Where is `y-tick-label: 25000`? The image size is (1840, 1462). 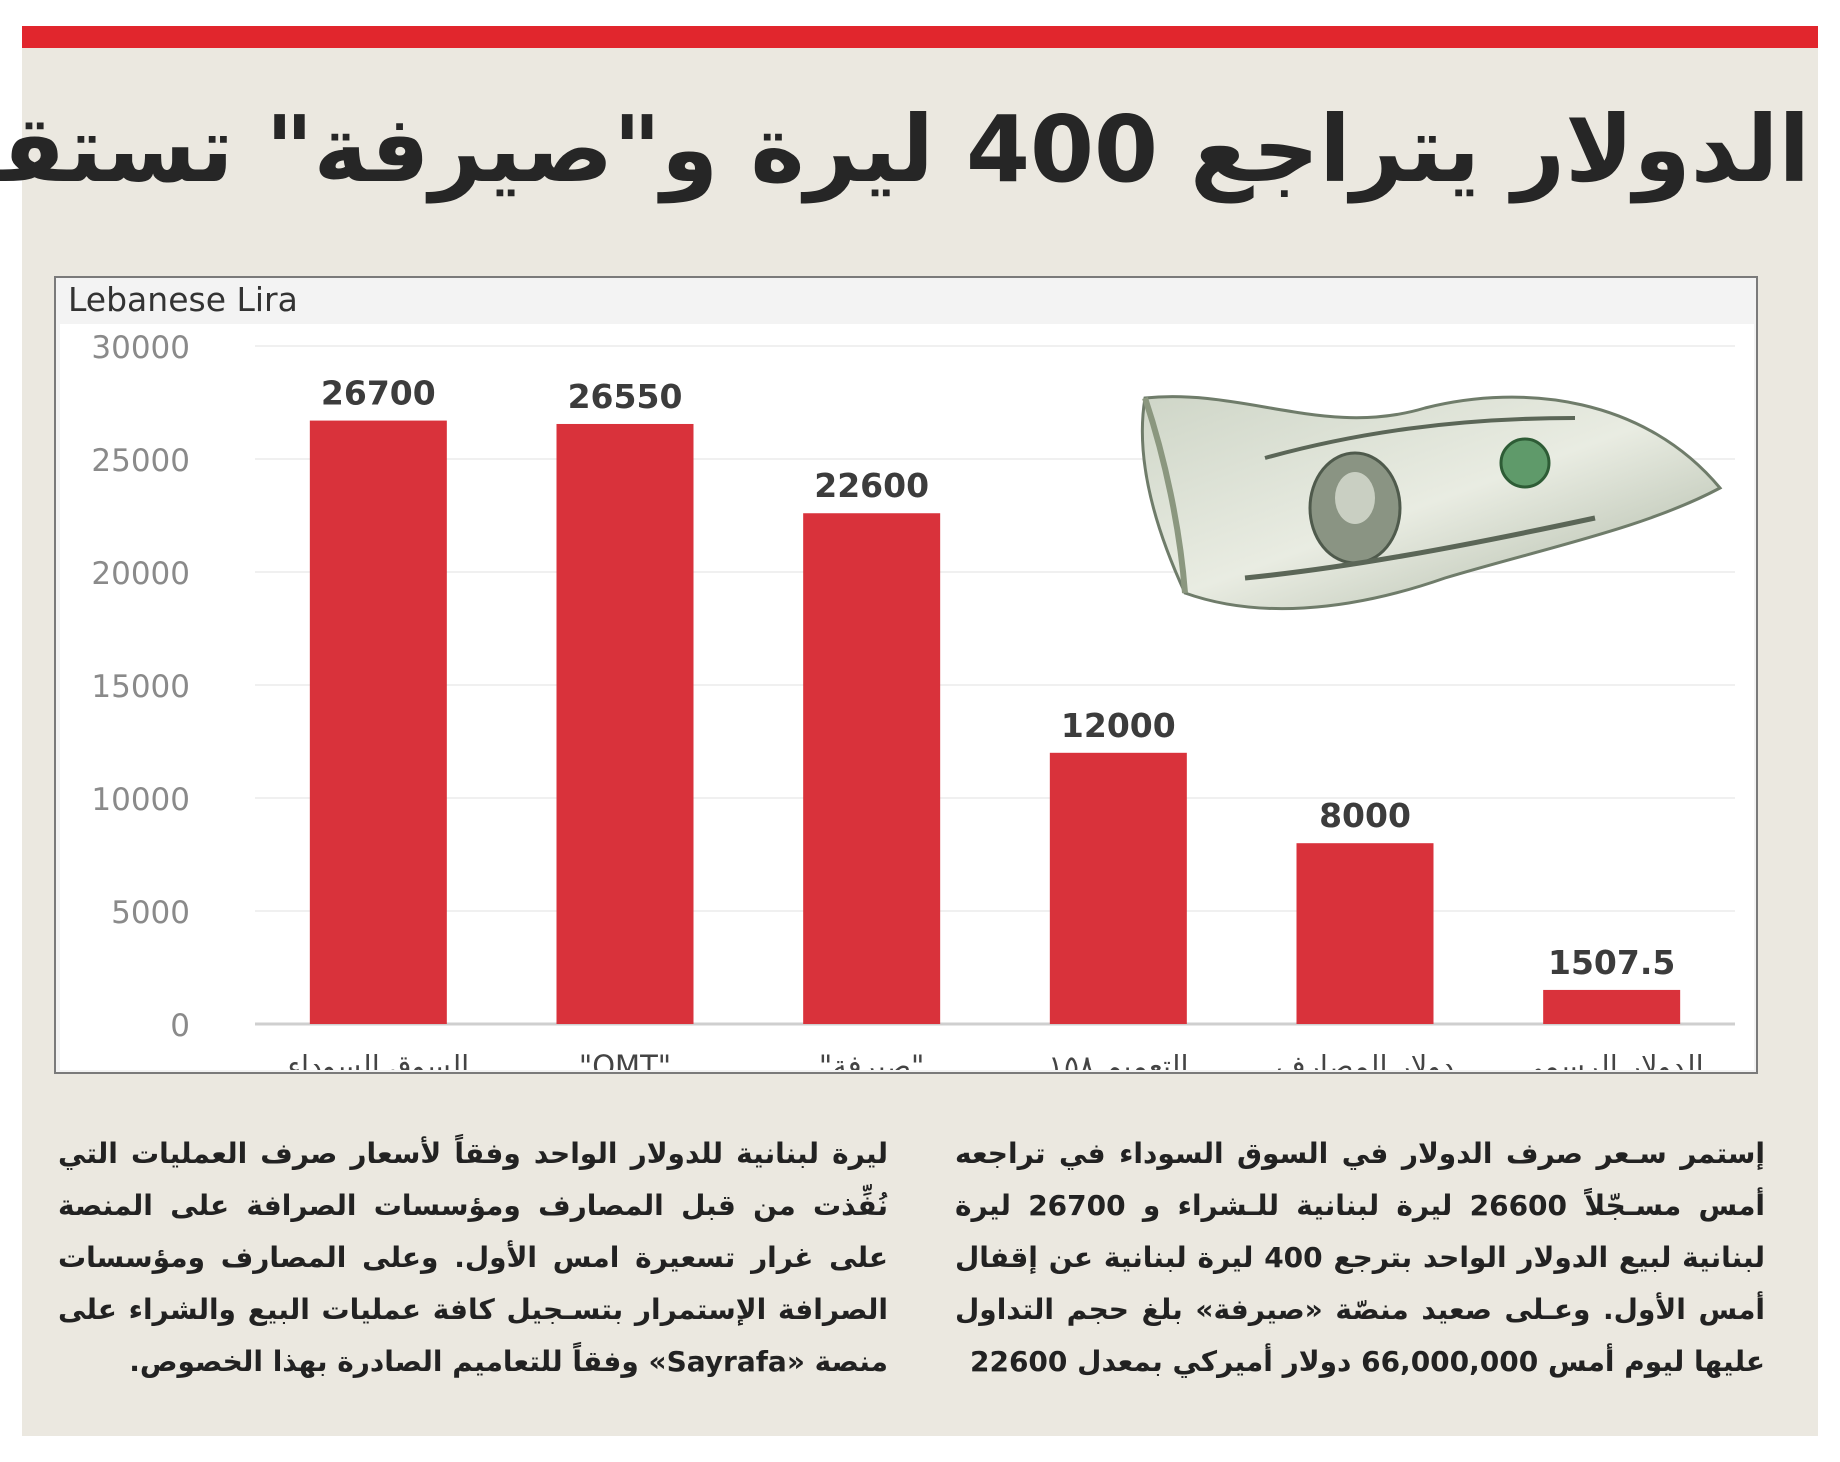
y-tick-label: 25000 is located at coordinates (140, 461).